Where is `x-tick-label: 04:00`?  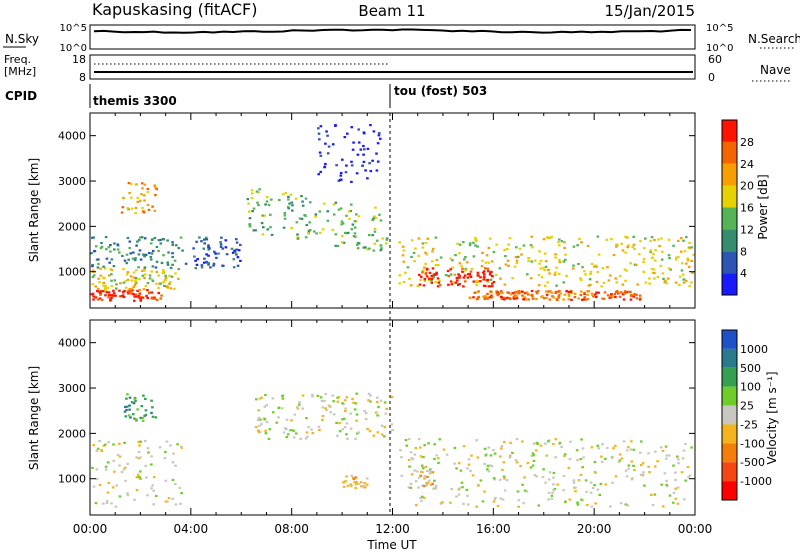
x-tick-label: 04:00 is located at coordinates (191, 529).